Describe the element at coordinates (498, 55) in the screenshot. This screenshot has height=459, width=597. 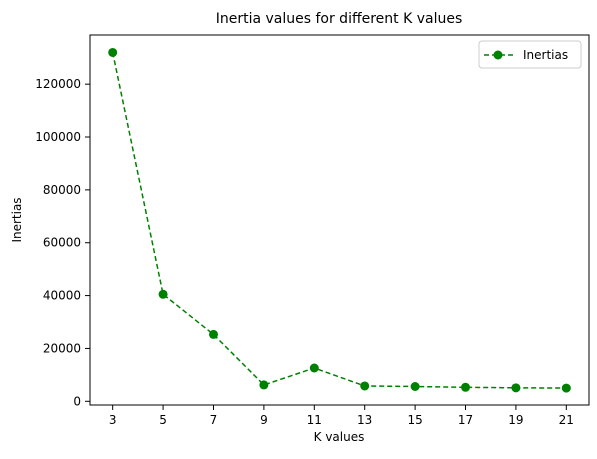
I see `legend-marker-sample` at that location.